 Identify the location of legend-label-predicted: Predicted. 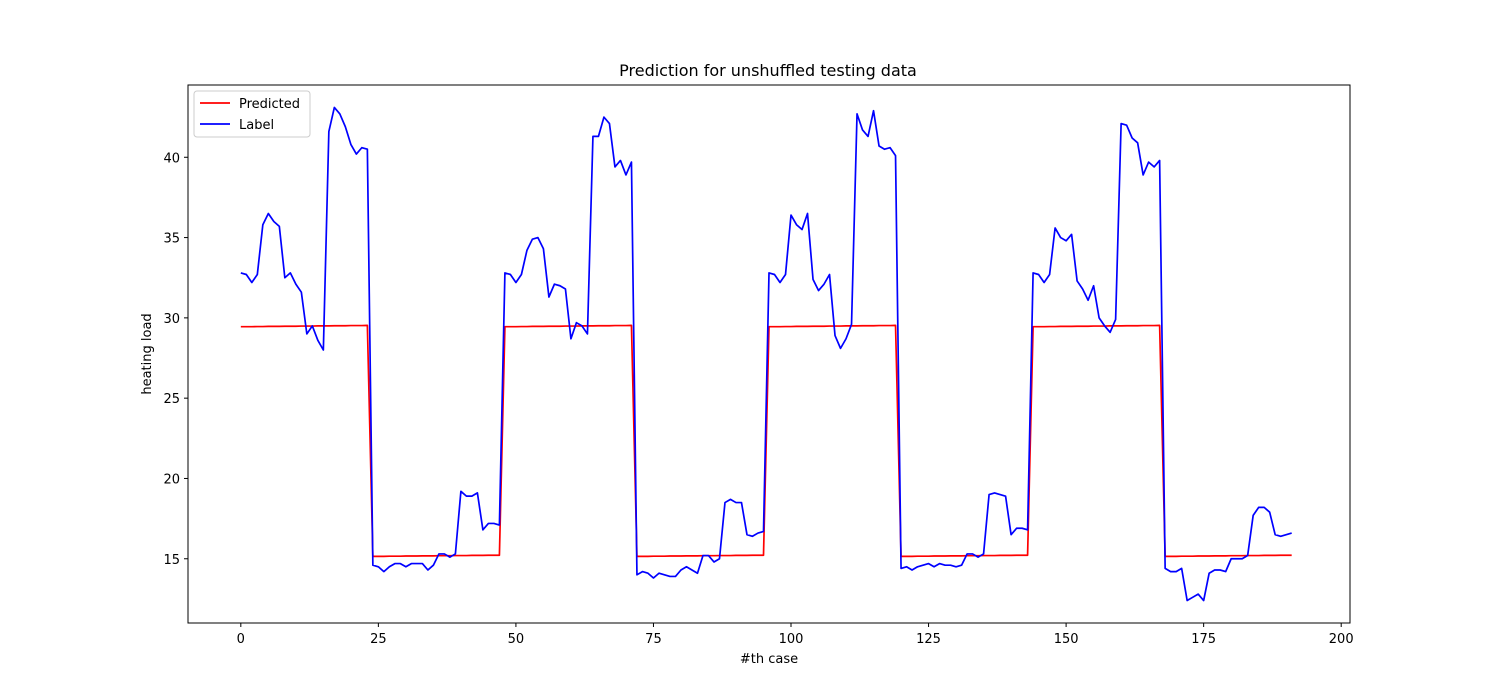
(269, 104).